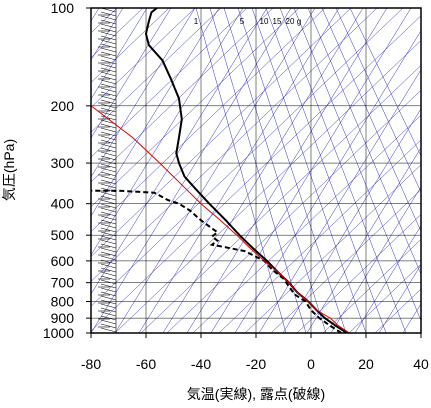 The width and height of the screenshot is (431, 408). I want to click on mixing-ratio-label: 5, so click(242, 21).